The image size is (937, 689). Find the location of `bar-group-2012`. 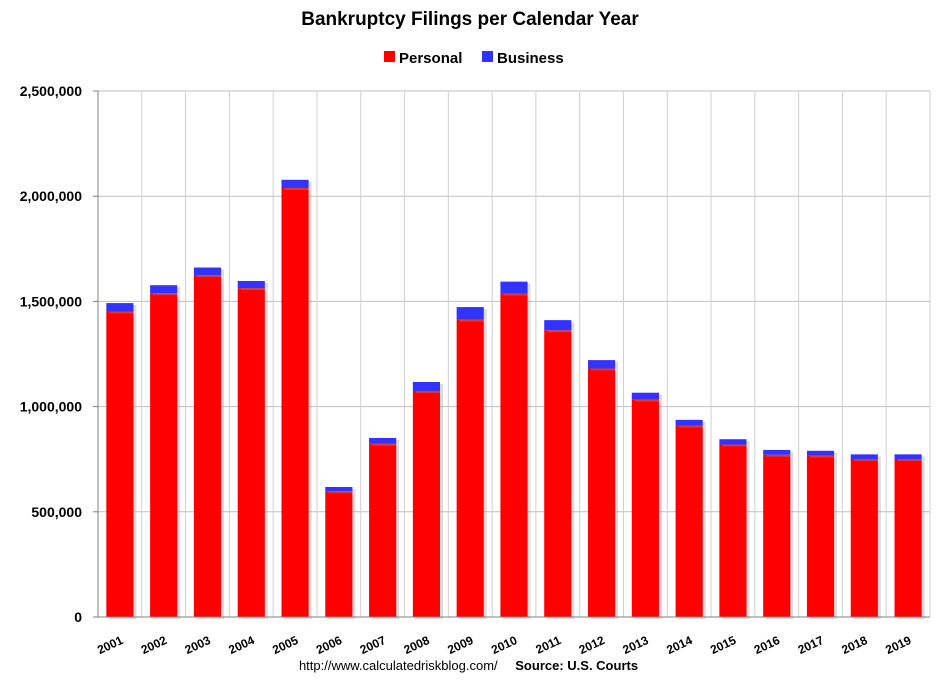

bar-group-2012 is located at coordinates (603, 489).